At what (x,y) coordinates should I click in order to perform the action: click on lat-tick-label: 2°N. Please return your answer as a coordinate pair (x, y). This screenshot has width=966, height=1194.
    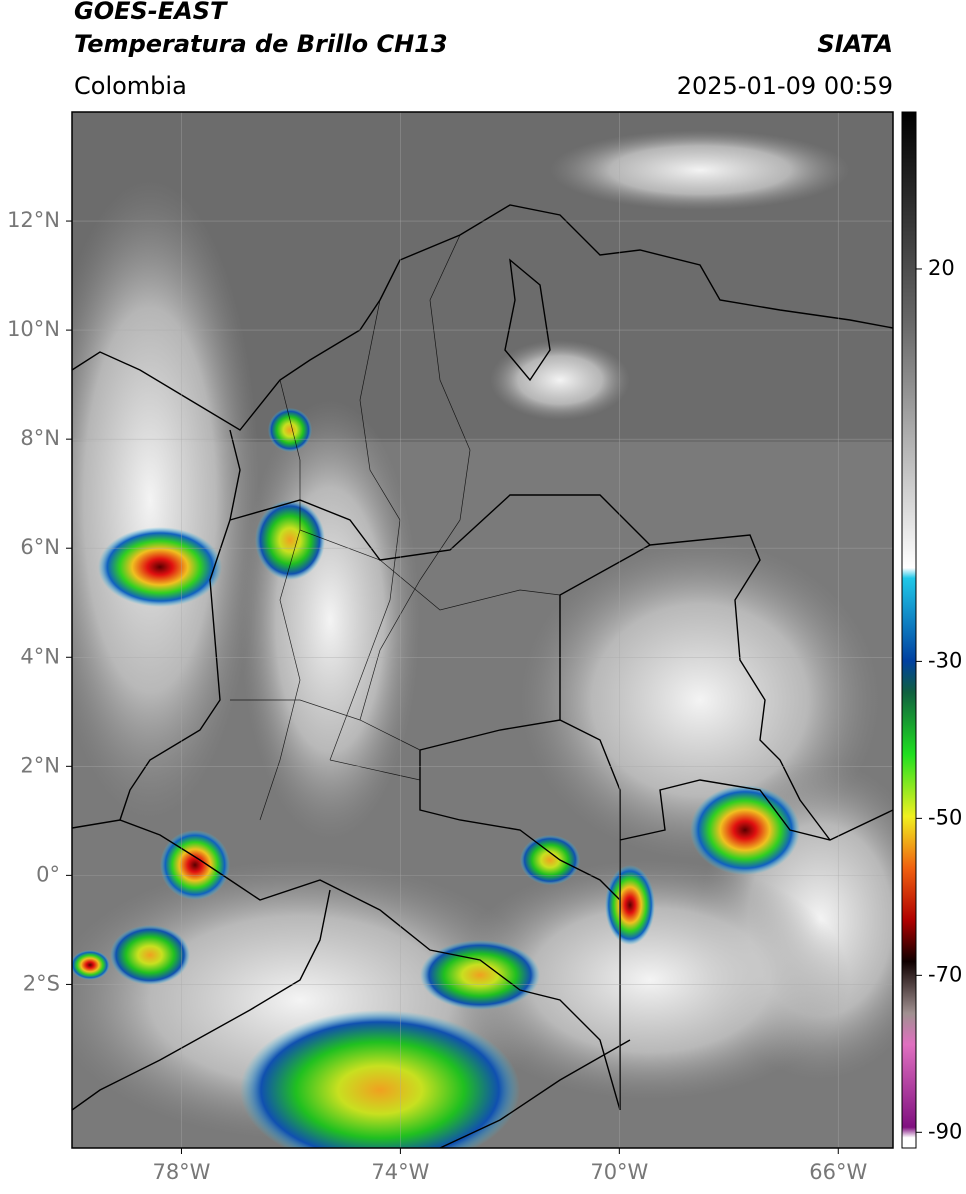
    Looking at the image, I should click on (40, 765).